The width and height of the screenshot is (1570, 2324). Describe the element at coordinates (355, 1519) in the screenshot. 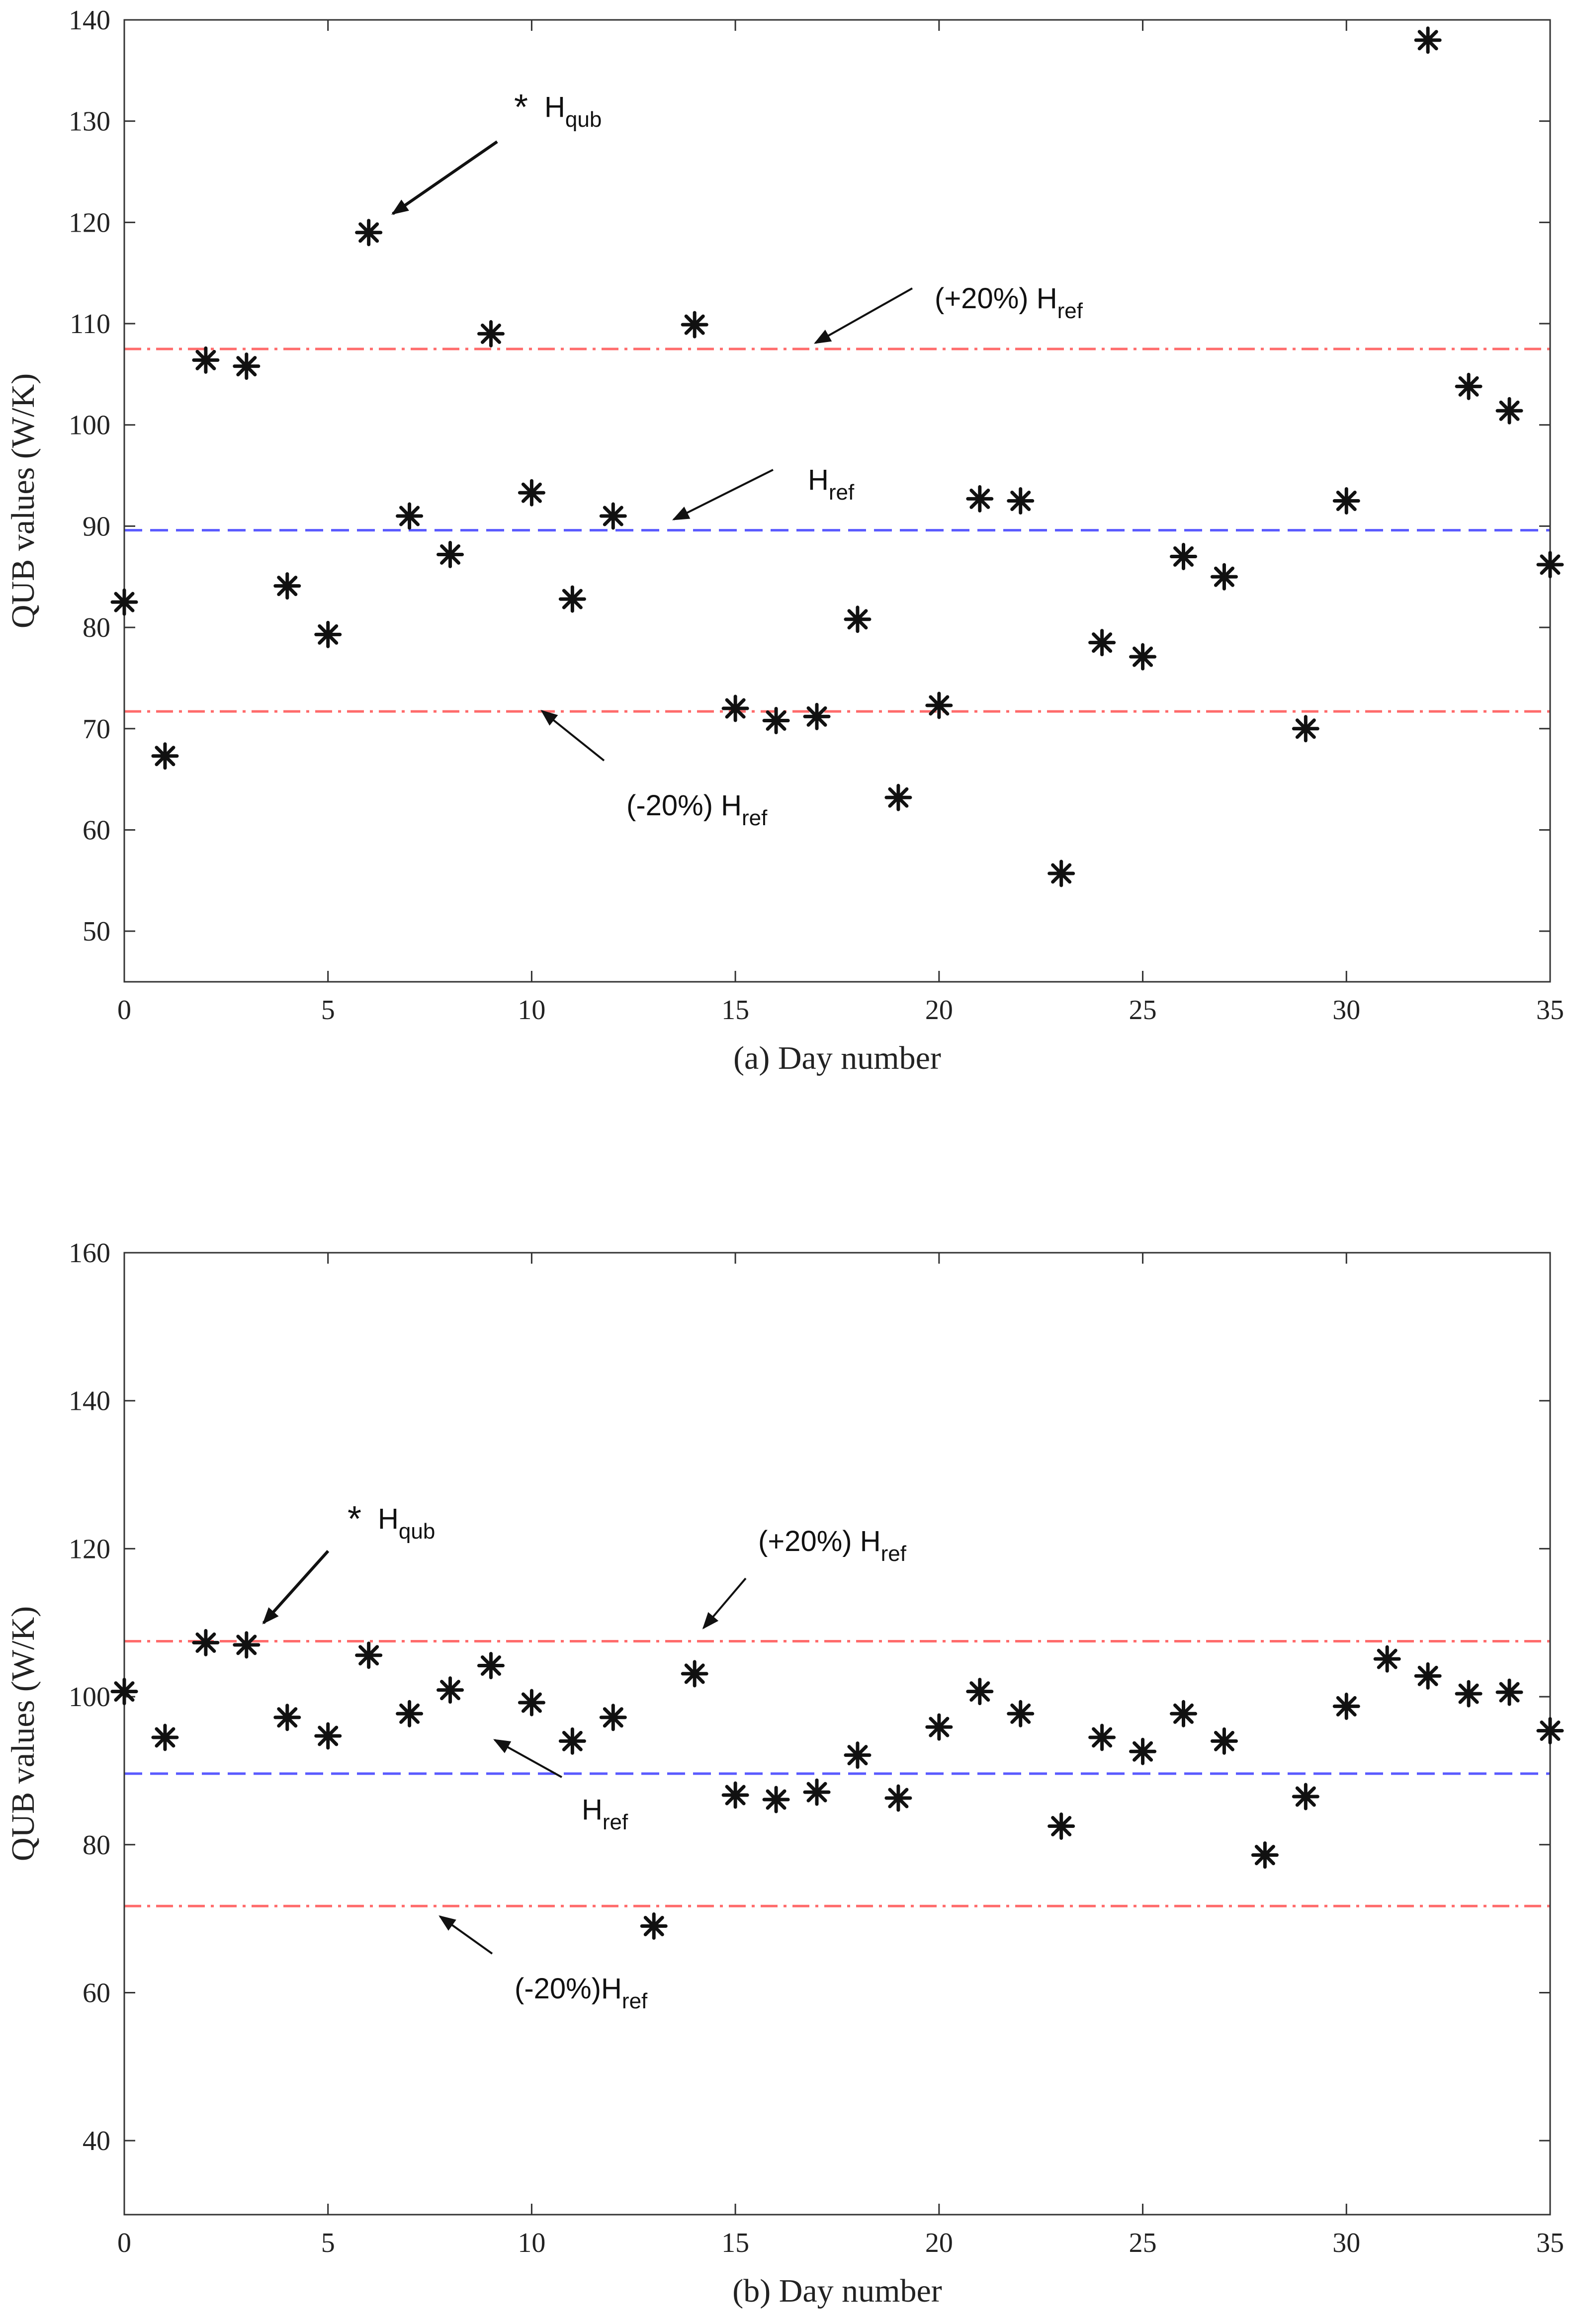

I see `annotation-star: *` at that location.